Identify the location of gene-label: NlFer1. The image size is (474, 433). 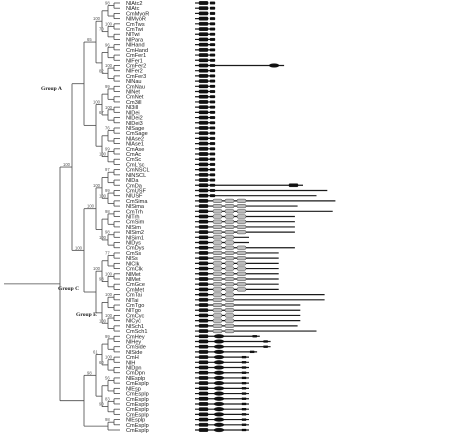
(134, 61).